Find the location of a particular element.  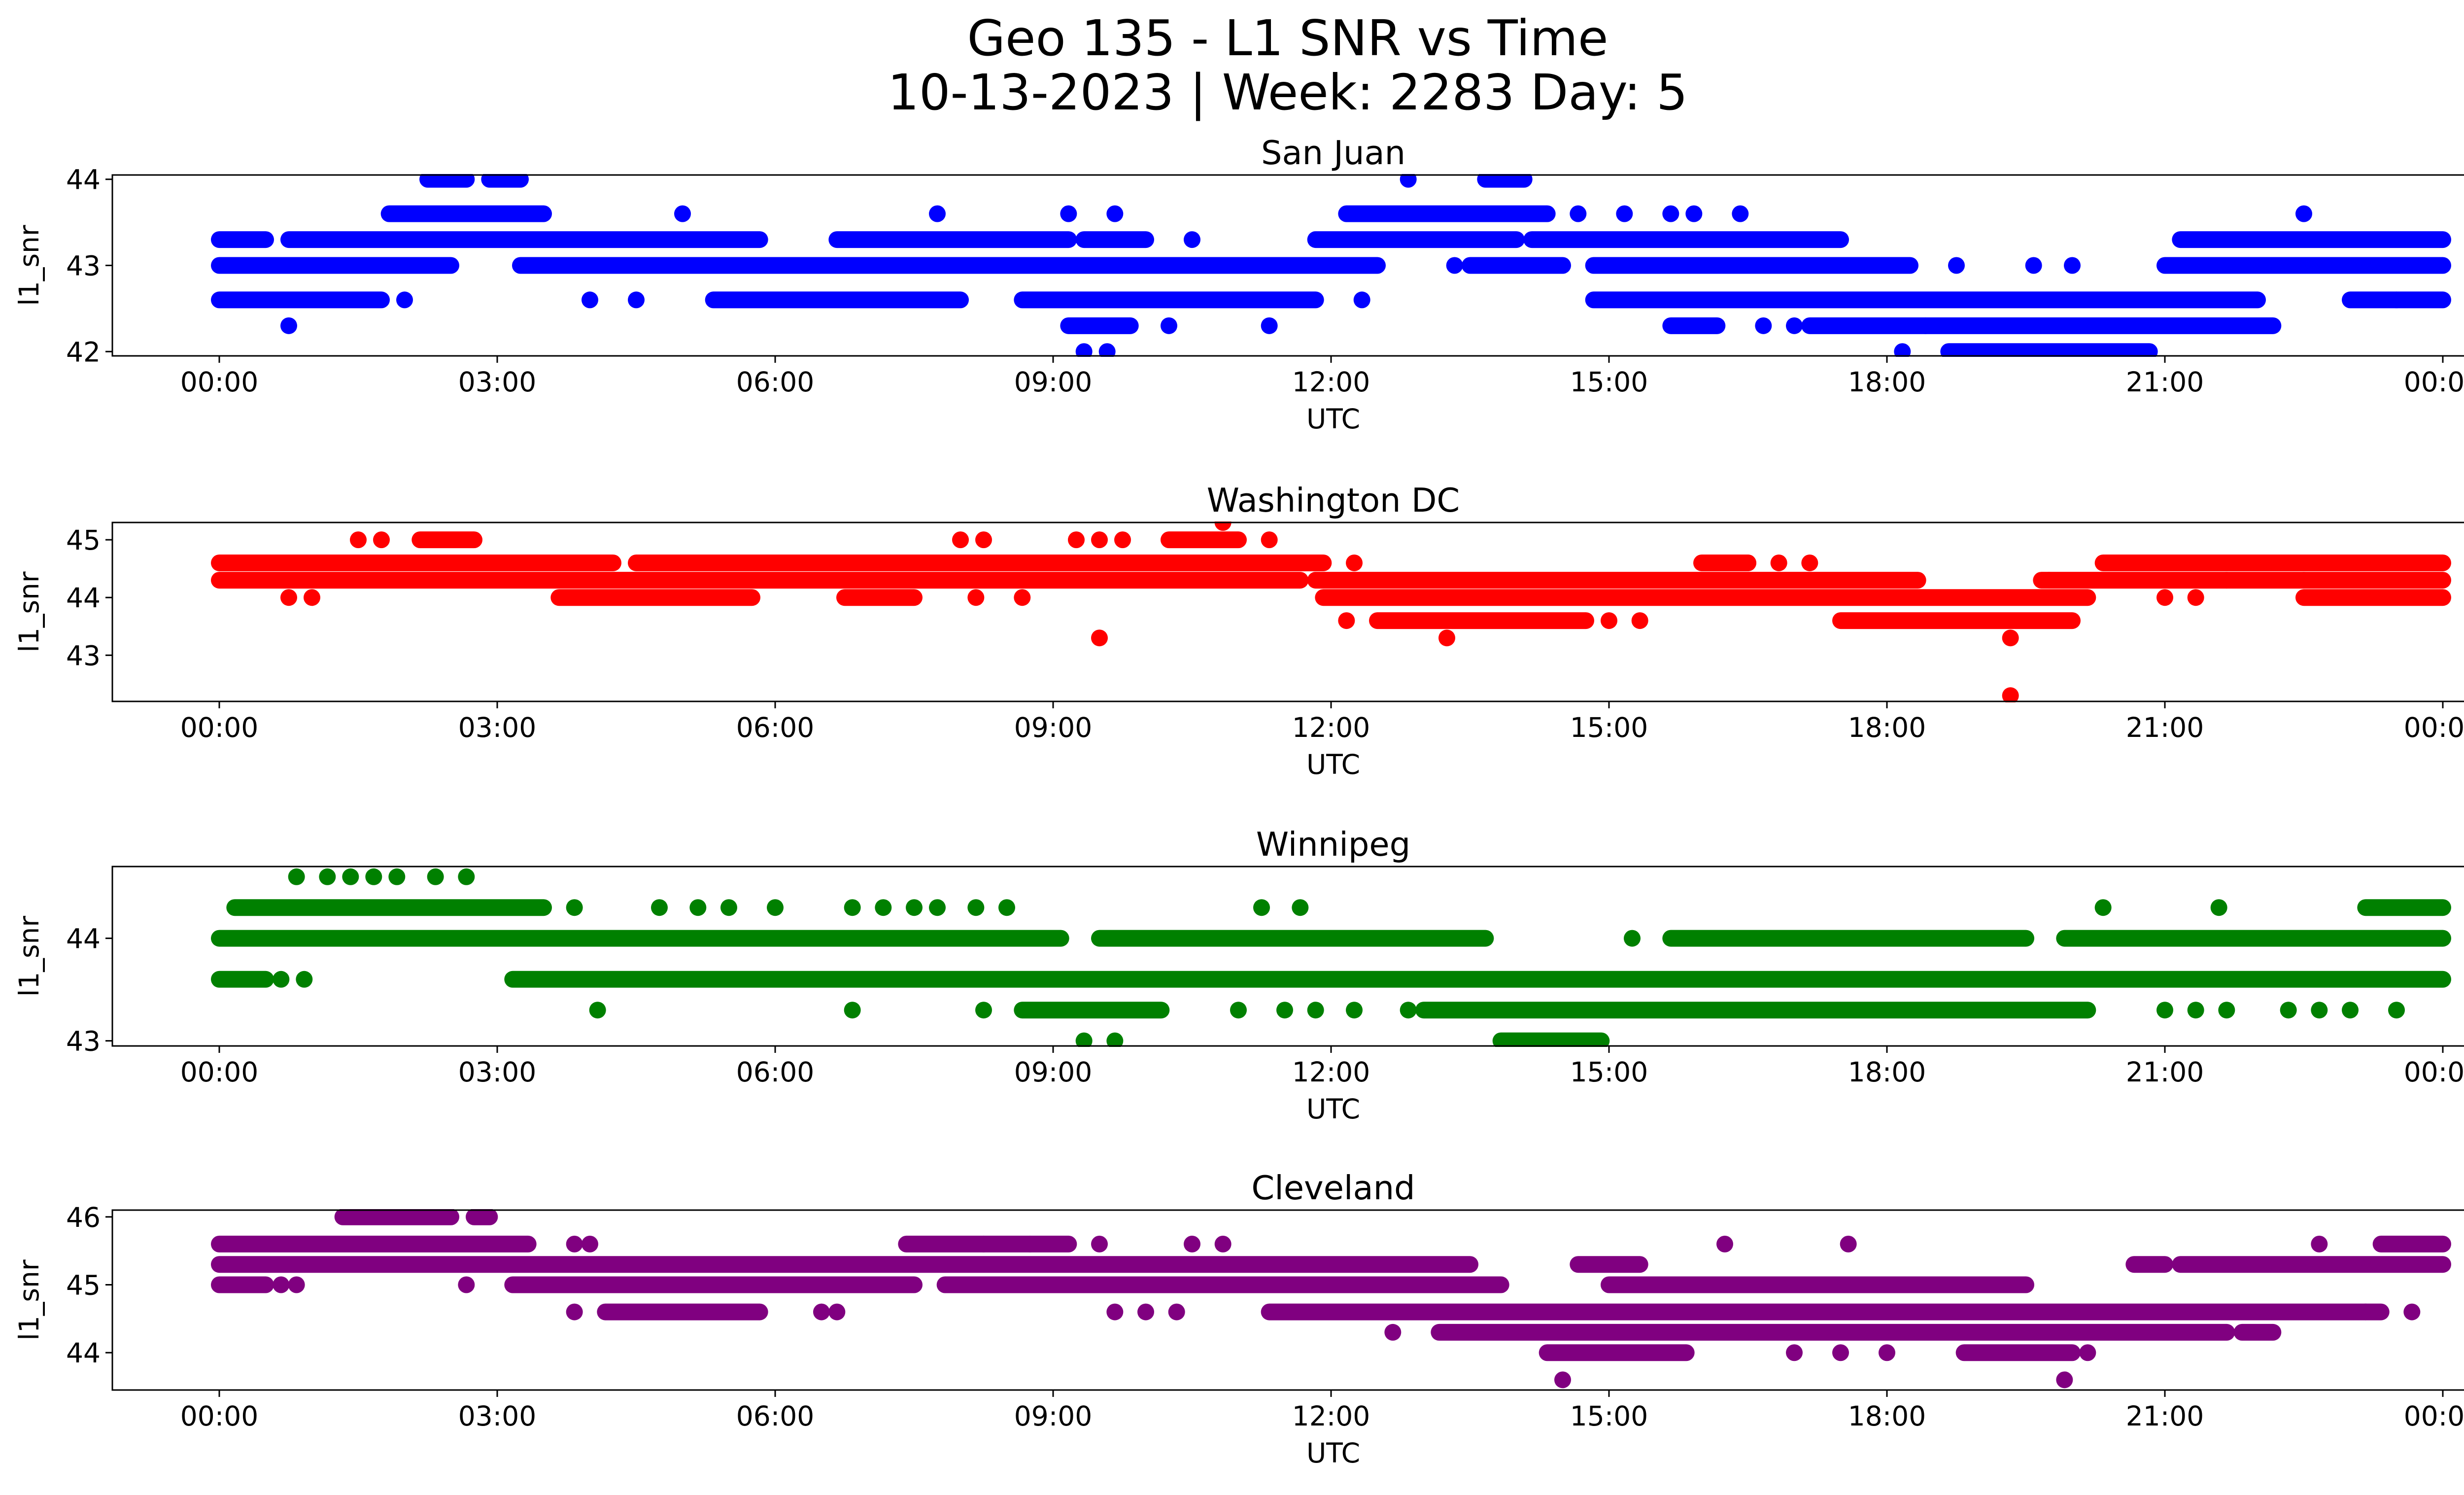

subplot-title: San Juan is located at coordinates (1333, 153).